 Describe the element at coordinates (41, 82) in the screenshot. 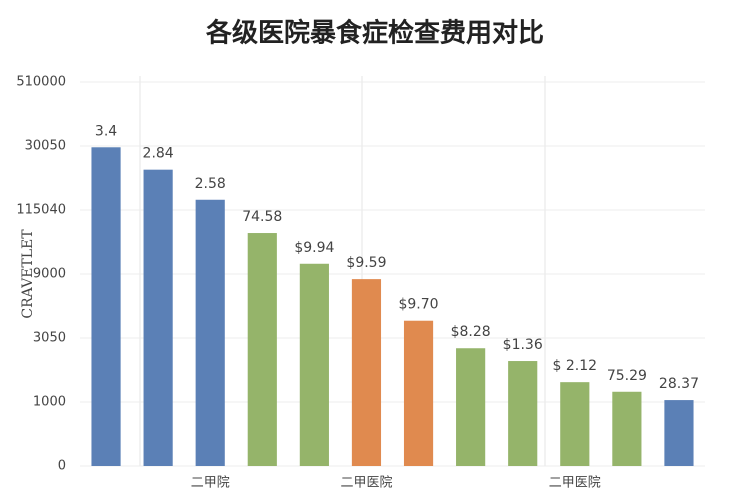

I see `y-tick-label: 510000` at that location.